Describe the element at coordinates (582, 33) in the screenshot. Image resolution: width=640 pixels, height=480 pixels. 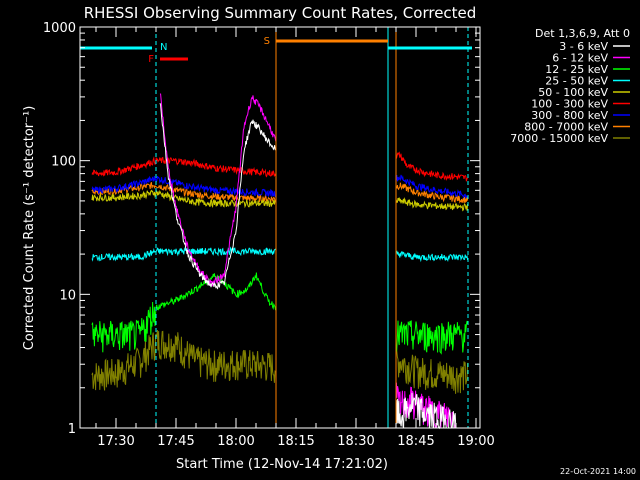
I see `legend-title: Det 1,3,6,9, Att 0` at that location.